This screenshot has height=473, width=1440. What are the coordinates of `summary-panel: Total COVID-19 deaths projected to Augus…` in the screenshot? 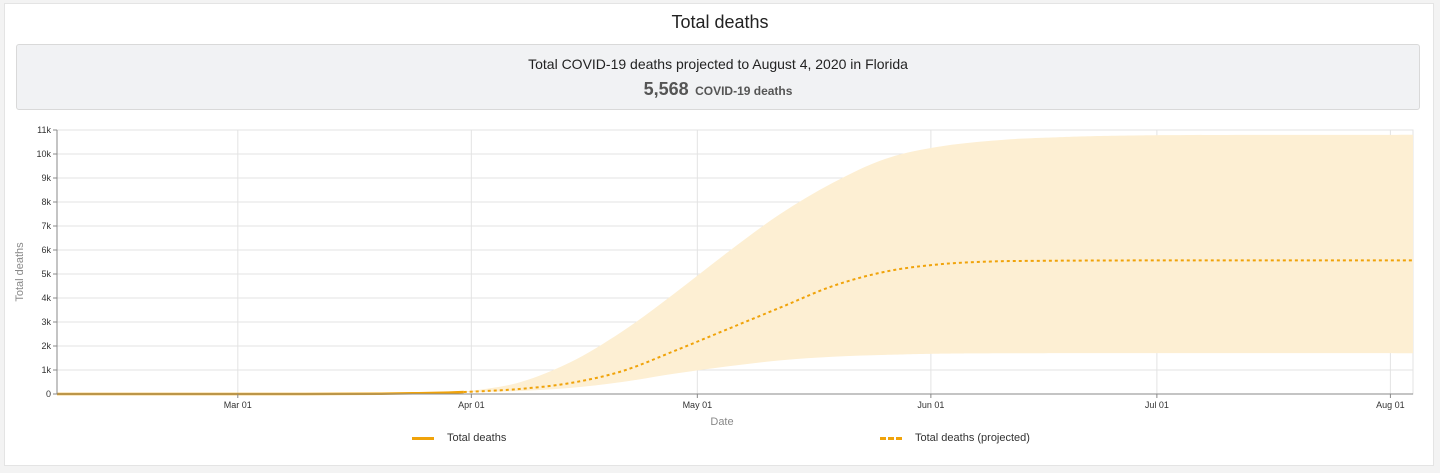 It's located at (718, 77).